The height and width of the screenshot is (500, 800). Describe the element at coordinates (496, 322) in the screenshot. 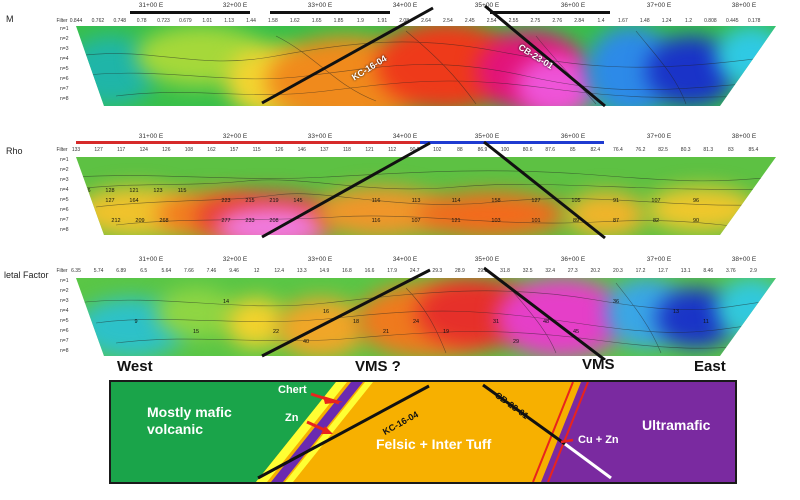

I see `data-value: 31` at that location.